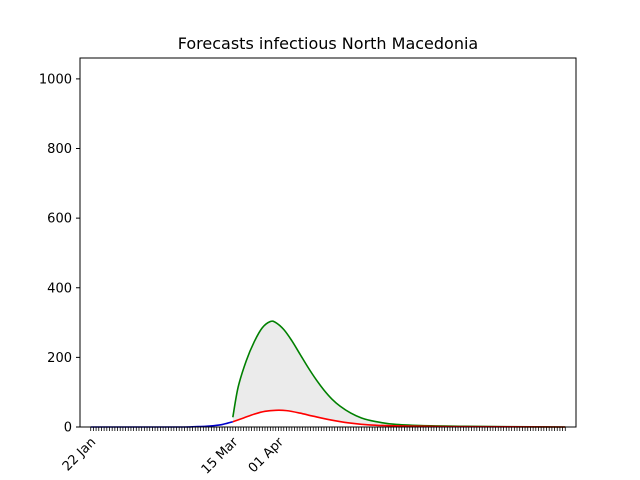 This screenshot has height=480, width=640. Describe the element at coordinates (399, 418) in the screenshot. I see `series-line-lower` at that location.